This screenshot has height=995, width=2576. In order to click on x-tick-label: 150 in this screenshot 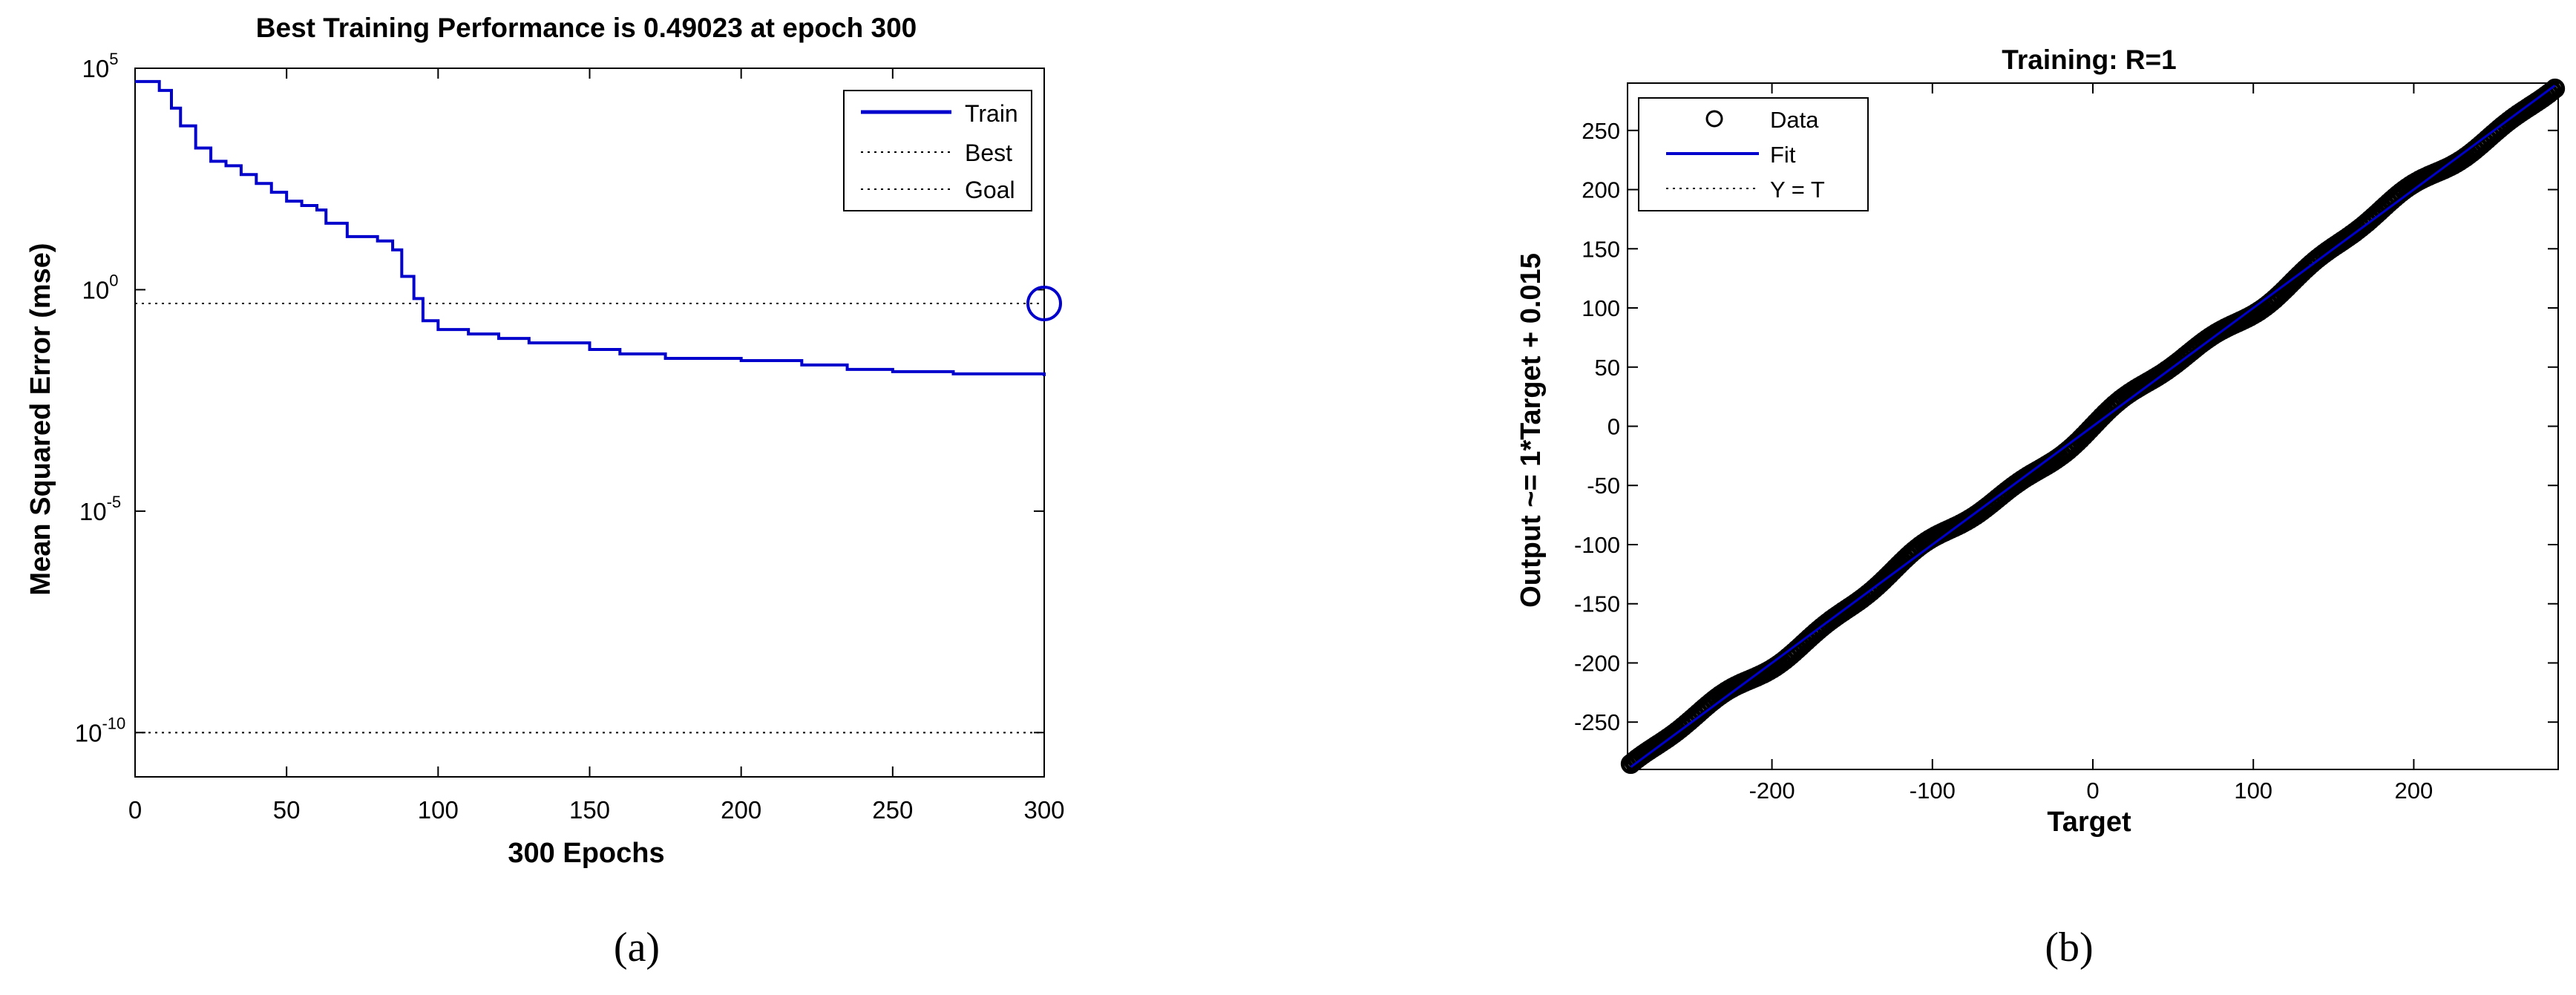, I will do `click(589, 810)`.